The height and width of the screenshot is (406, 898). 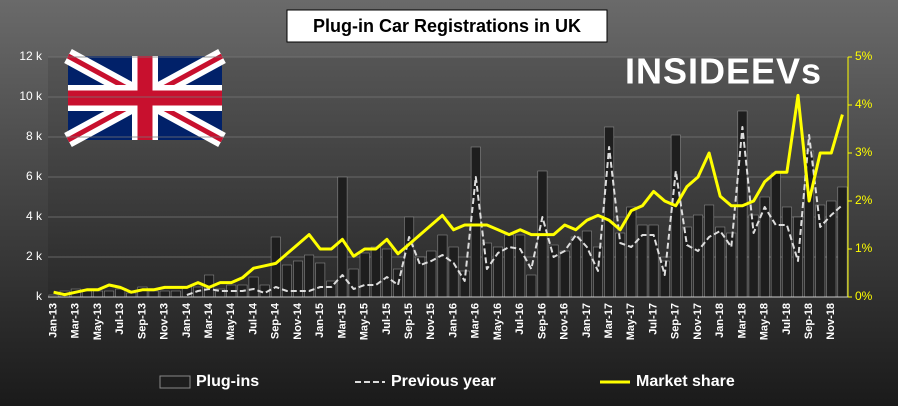 What do you see at coordinates (864, 104) in the screenshot?
I see `y2-tick-label: 4%` at bounding box center [864, 104].